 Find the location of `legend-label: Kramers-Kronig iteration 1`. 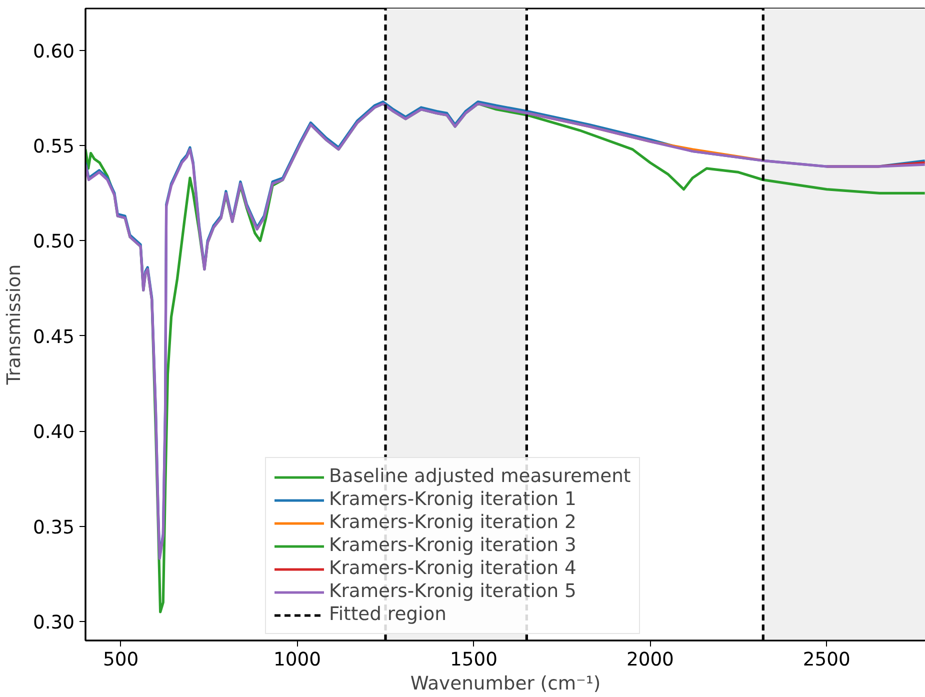

legend-label: Kramers-Kronig iteration 1 is located at coordinates (452, 499).